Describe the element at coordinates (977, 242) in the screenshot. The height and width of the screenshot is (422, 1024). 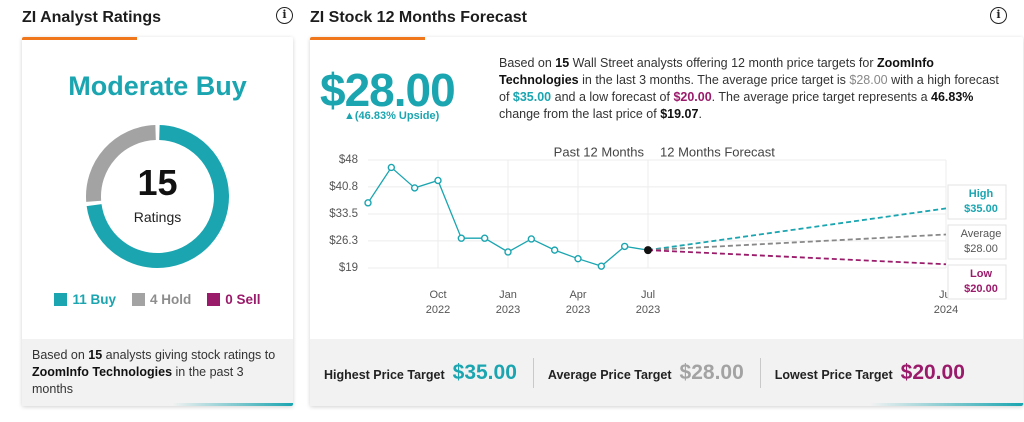
I see `forecast-box-average` at that location.